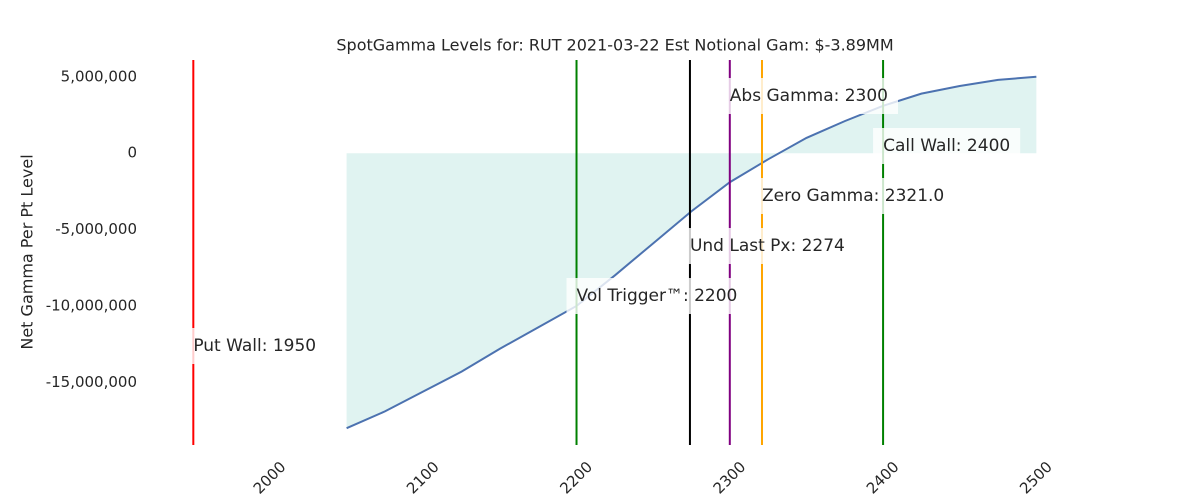 This screenshot has width=1200, height=500. What do you see at coordinates (132, 153) in the screenshot?
I see `y-tick-label: 0` at bounding box center [132, 153].